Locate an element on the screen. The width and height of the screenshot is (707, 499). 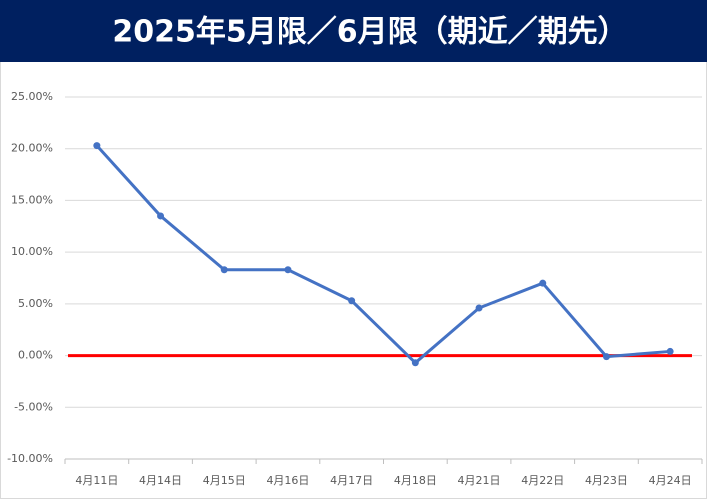
x-tick-label: 4月23日 is located at coordinates (606, 480).